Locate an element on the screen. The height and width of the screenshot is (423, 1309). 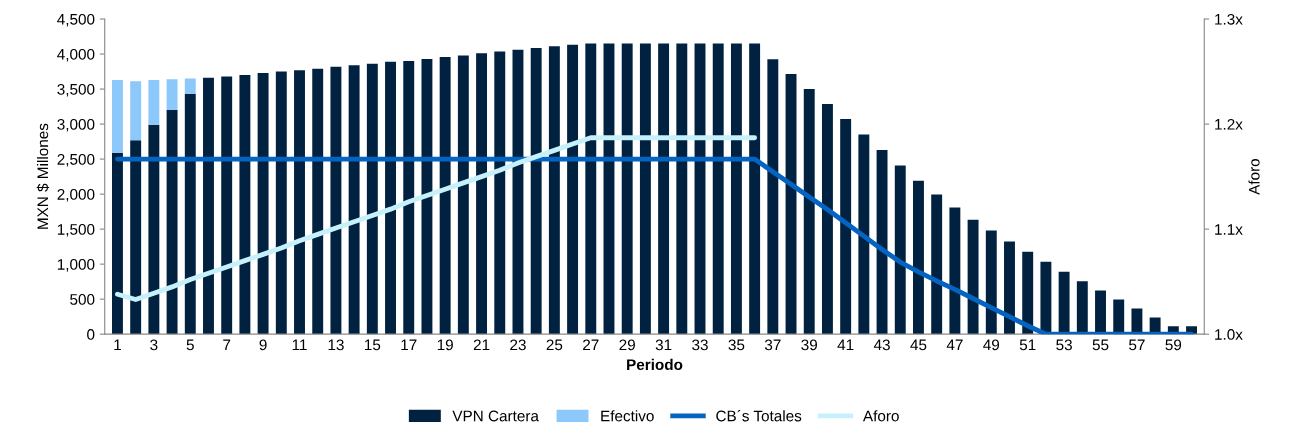
y-tick-label: 2,000 is located at coordinates (76, 195).